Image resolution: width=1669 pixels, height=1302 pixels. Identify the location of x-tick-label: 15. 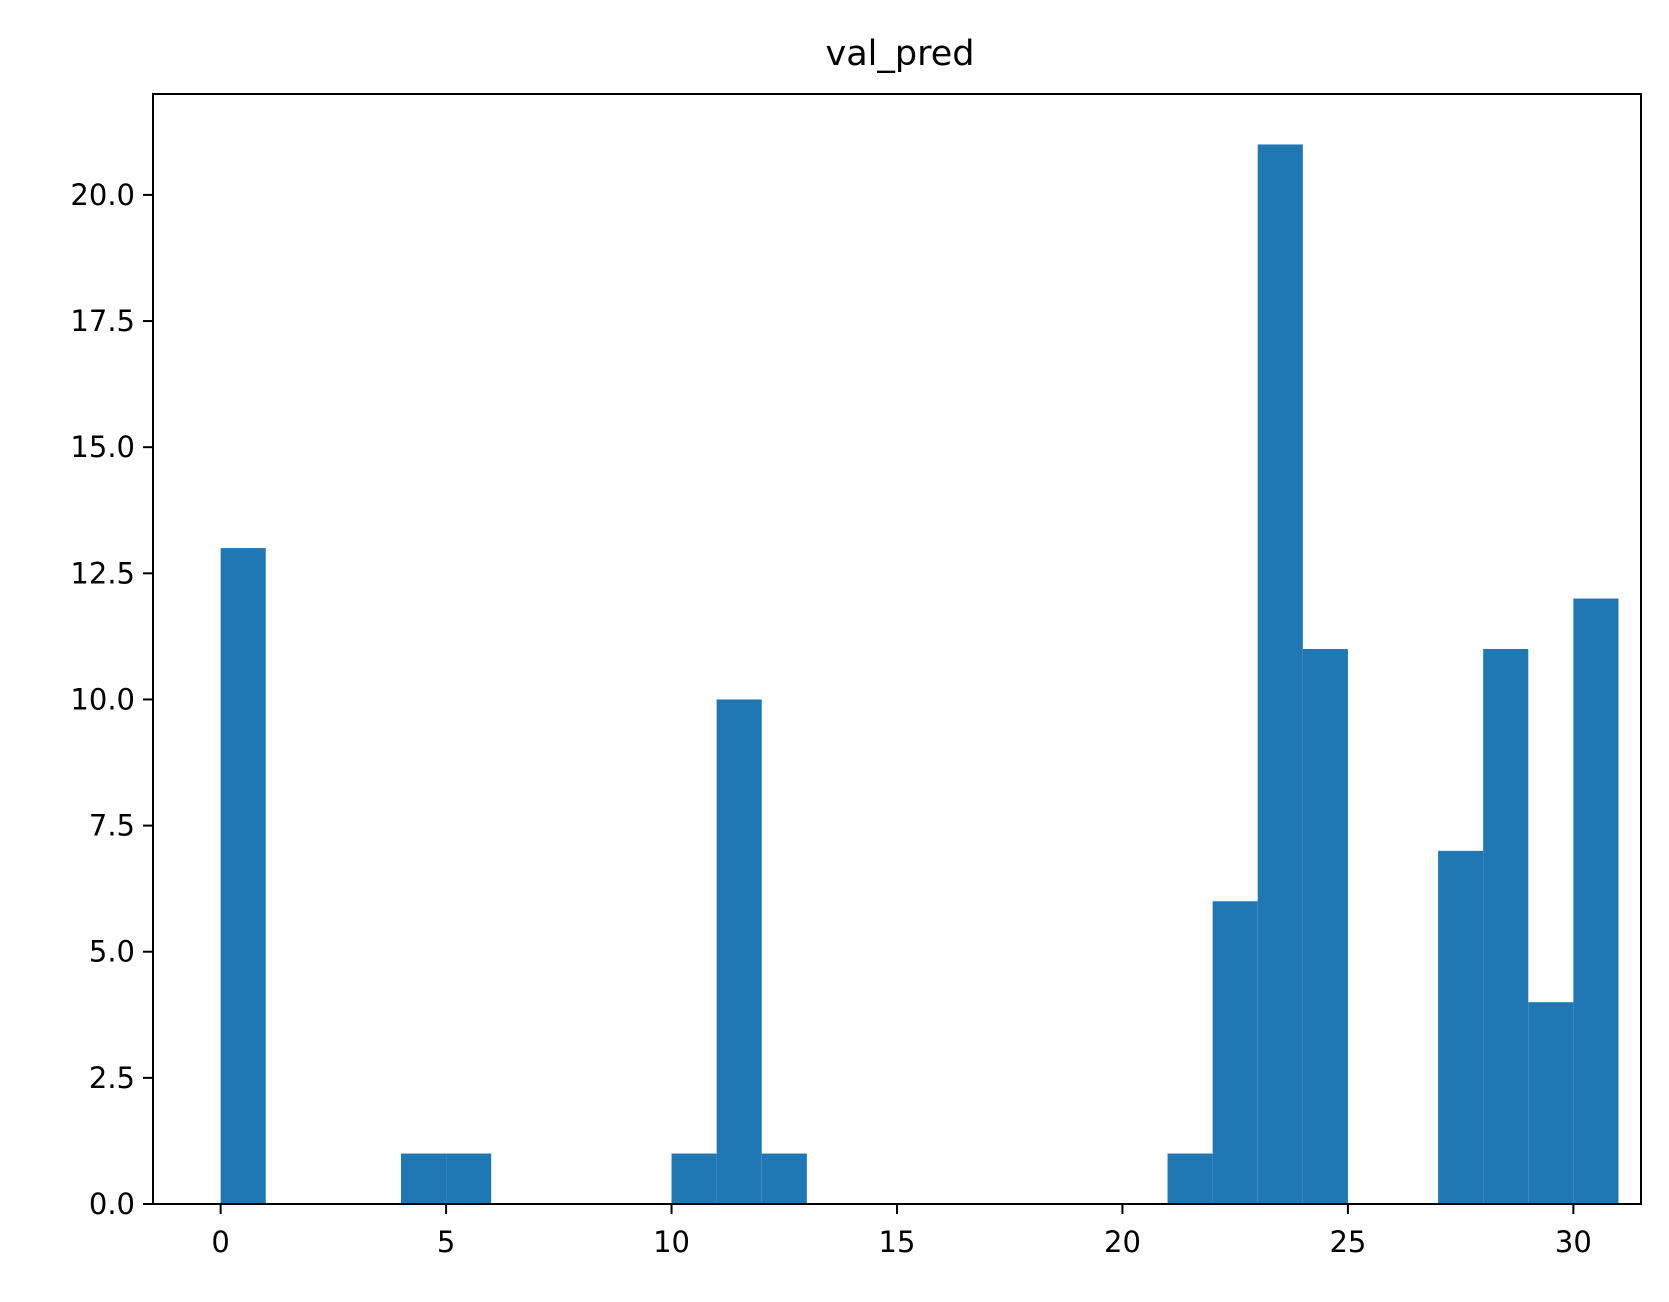
(897, 1242).